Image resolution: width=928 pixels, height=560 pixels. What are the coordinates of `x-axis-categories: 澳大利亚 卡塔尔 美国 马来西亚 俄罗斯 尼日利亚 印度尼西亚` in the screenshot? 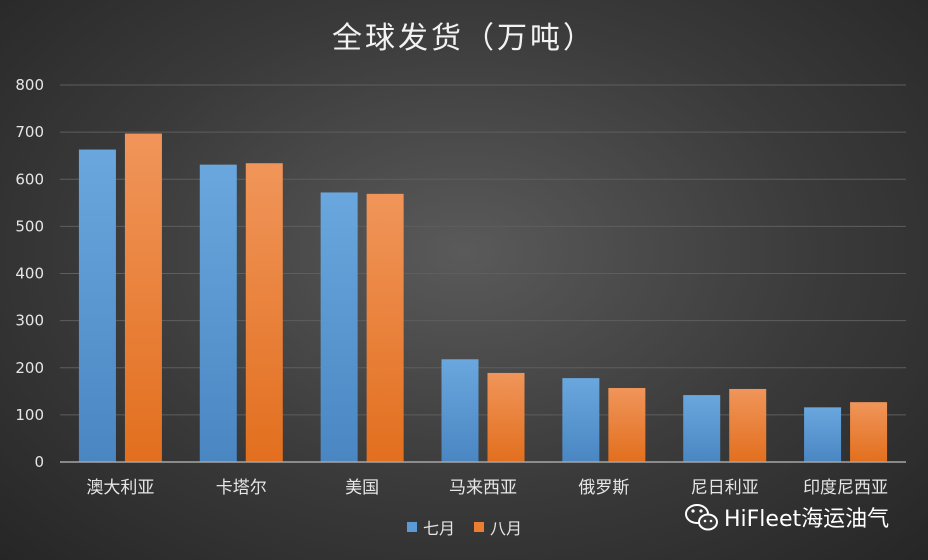 It's located at (487, 488).